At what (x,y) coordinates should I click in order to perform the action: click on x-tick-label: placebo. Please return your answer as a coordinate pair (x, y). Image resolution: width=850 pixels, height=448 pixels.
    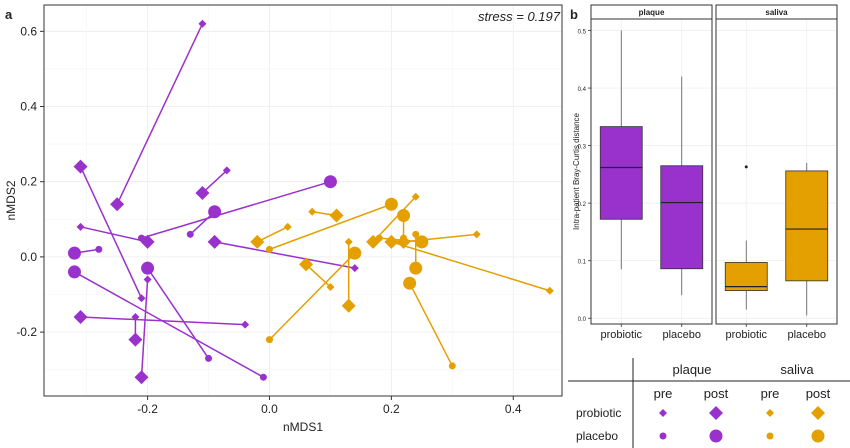
    Looking at the image, I should click on (681, 335).